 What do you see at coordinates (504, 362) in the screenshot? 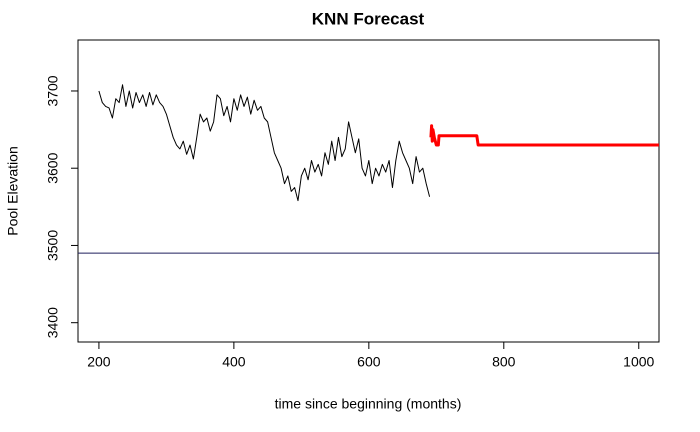
I see `x-tick-label: 800` at bounding box center [504, 362].